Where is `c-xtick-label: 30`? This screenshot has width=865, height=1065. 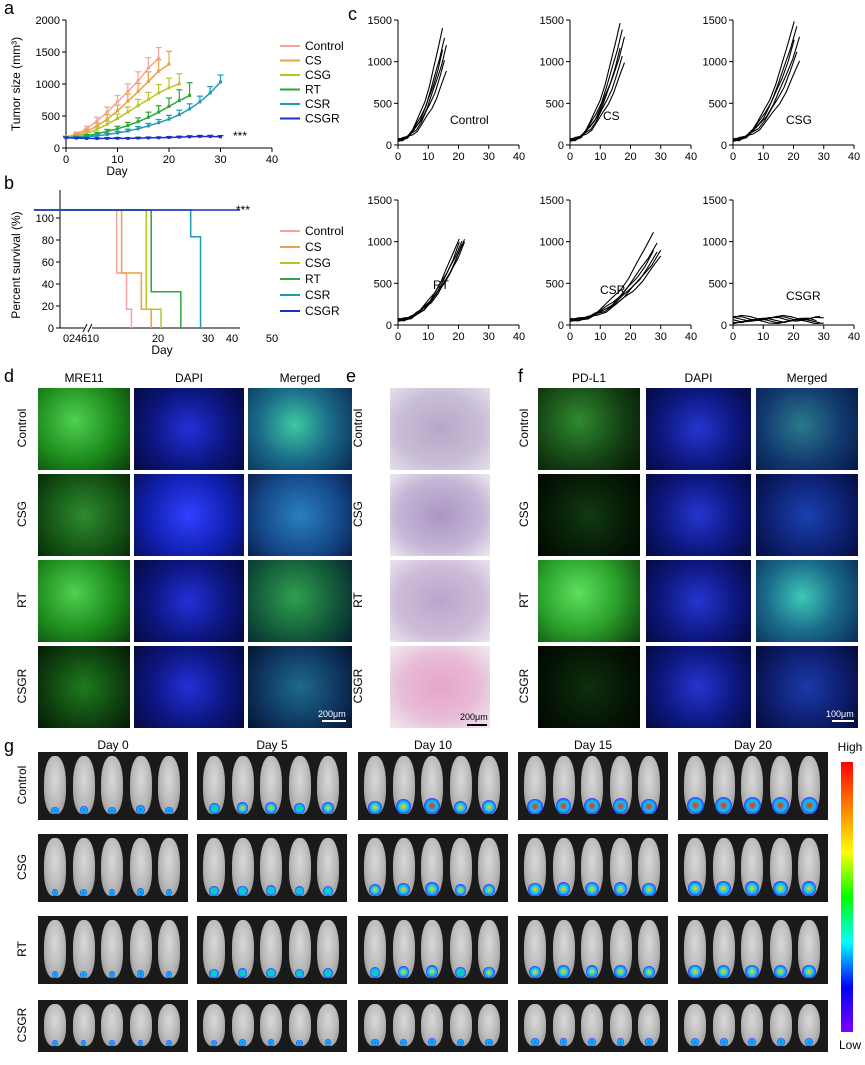 c-xtick-label: 30 is located at coordinates (824, 337).